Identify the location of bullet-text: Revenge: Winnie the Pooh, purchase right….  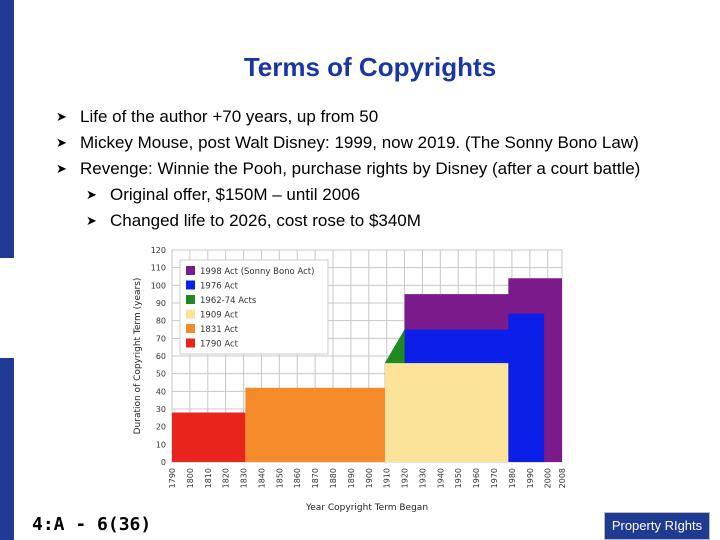
(360, 168).